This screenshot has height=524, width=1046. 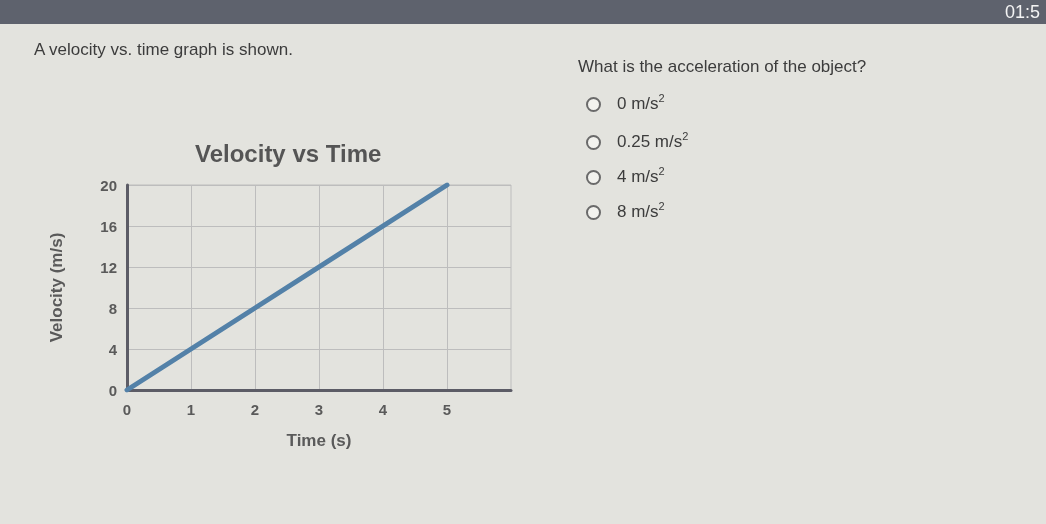 I want to click on x-tick-label: 2, so click(x=255, y=409).